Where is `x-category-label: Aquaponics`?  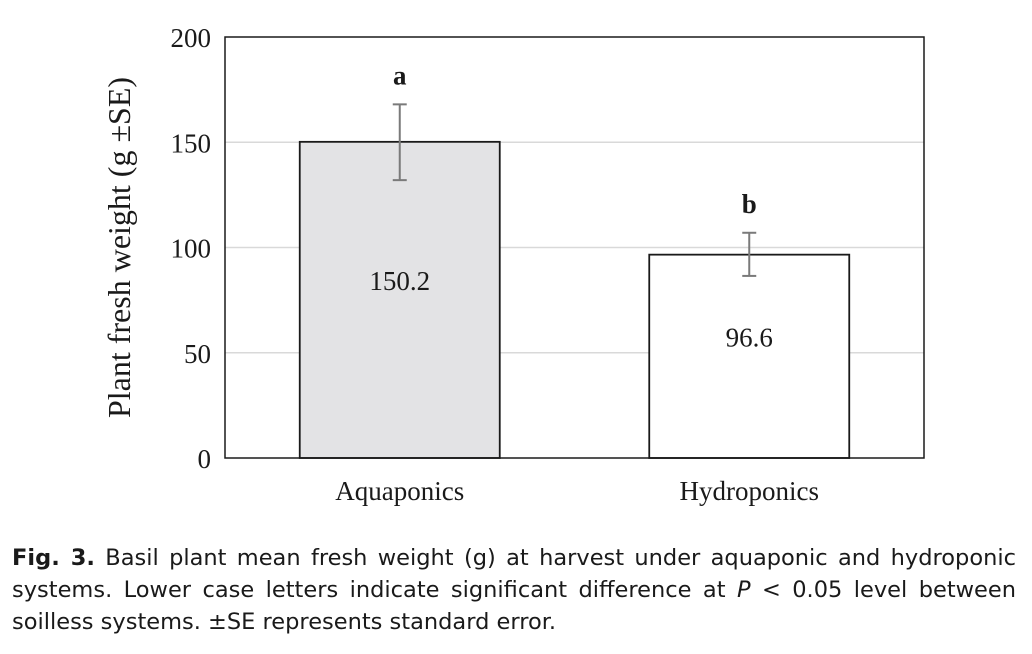
x-category-label: Aquaponics is located at coordinates (399, 491).